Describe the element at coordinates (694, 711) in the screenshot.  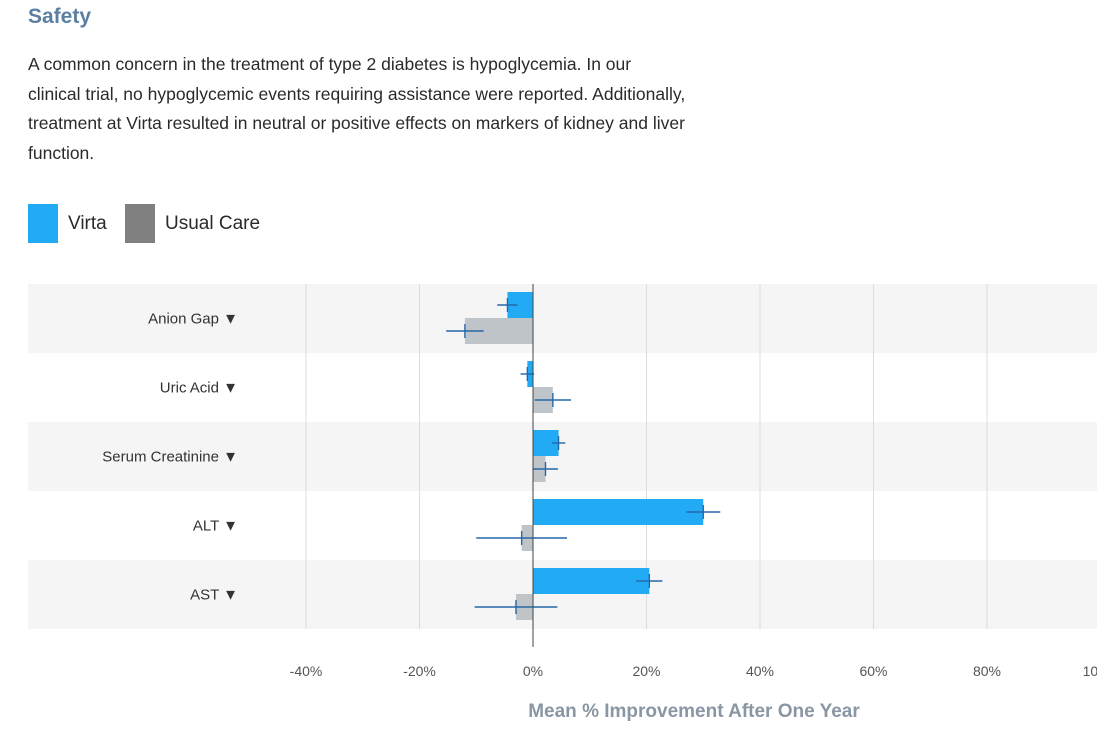
I see `x-axis-title: Mean % Improvement After One Year` at that location.